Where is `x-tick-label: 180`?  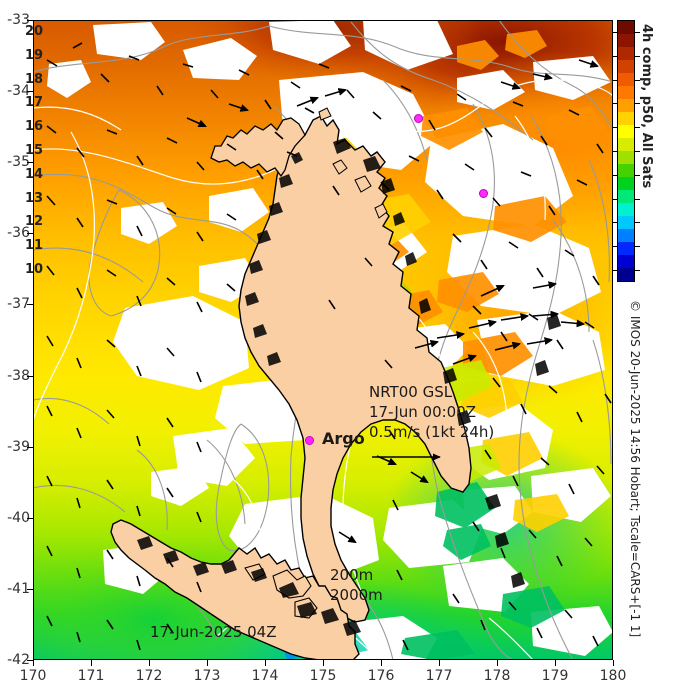
x-tick-label: 180 is located at coordinates (613, 676).